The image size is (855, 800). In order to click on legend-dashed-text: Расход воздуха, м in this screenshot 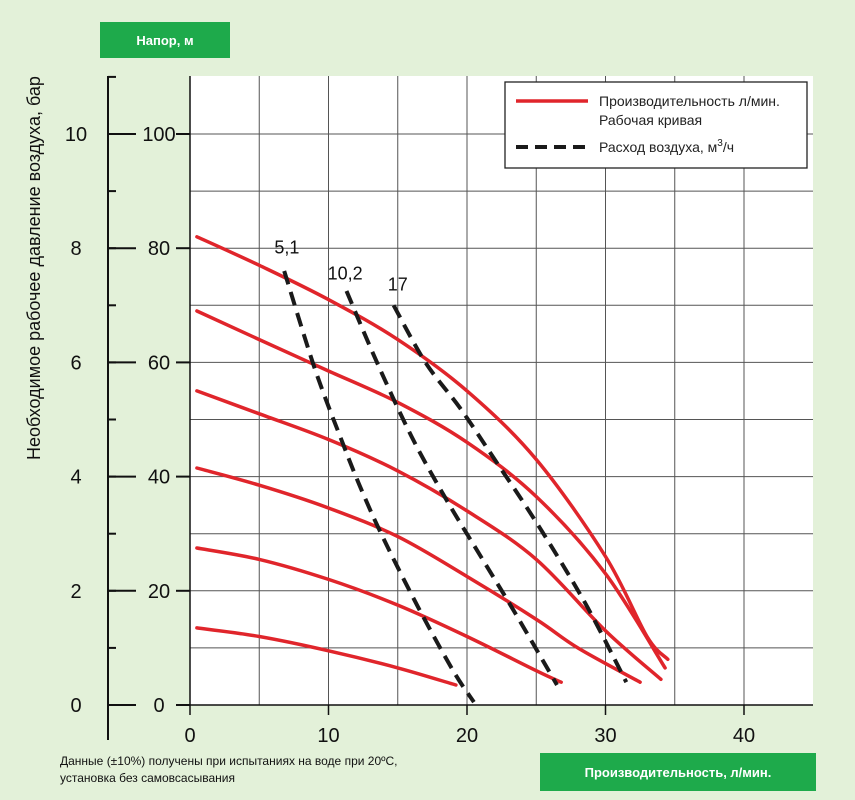, I will do `click(658, 147)`.